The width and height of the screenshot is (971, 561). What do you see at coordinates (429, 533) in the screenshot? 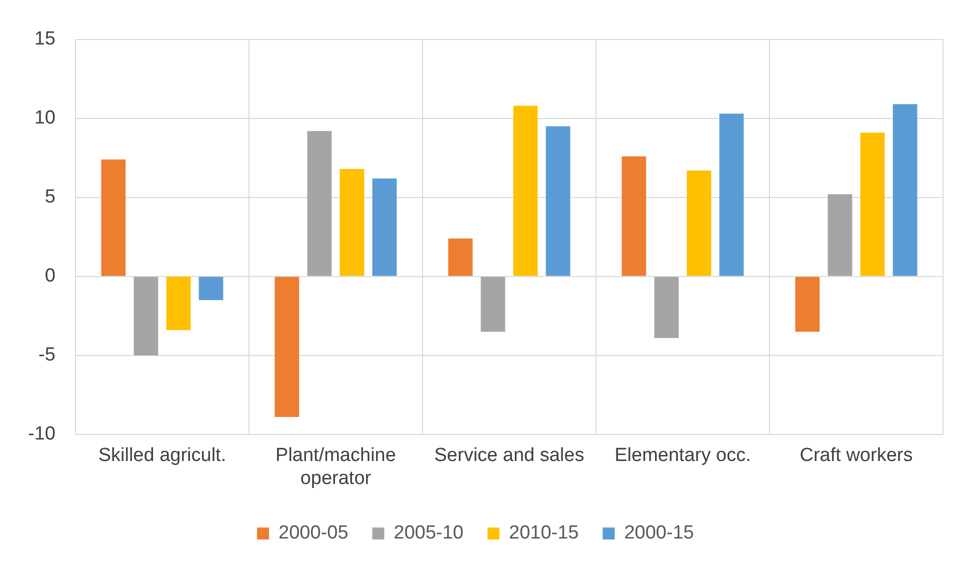
I see `legend-label: 2005-10` at bounding box center [429, 533].